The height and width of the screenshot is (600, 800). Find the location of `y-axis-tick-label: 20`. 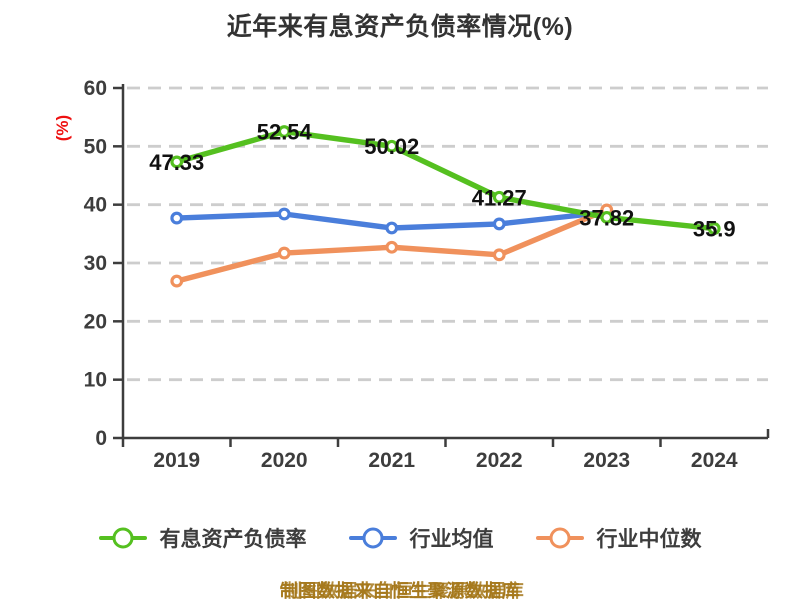

y-axis-tick-label: 20 is located at coordinates (95, 321).